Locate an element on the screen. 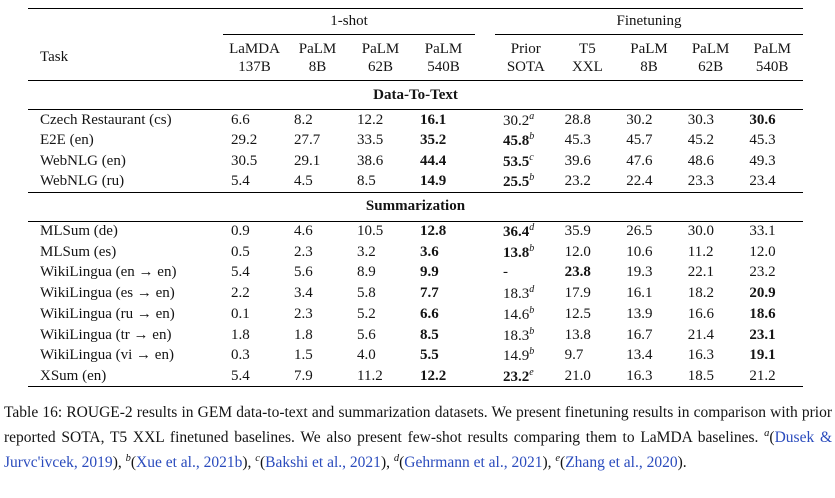 The image size is (835, 498). value-text: 16.7 is located at coordinates (639, 334).